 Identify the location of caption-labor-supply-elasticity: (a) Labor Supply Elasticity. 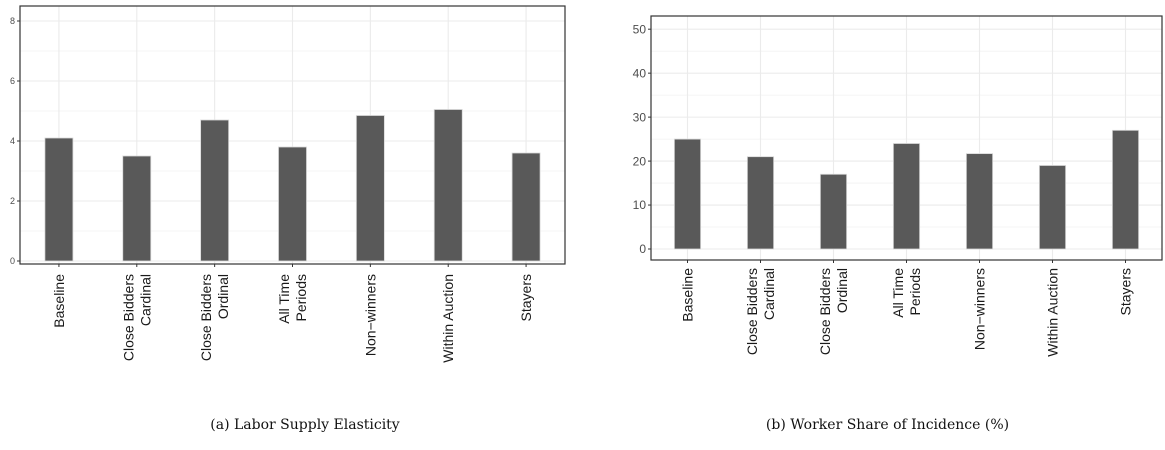
(305, 425).